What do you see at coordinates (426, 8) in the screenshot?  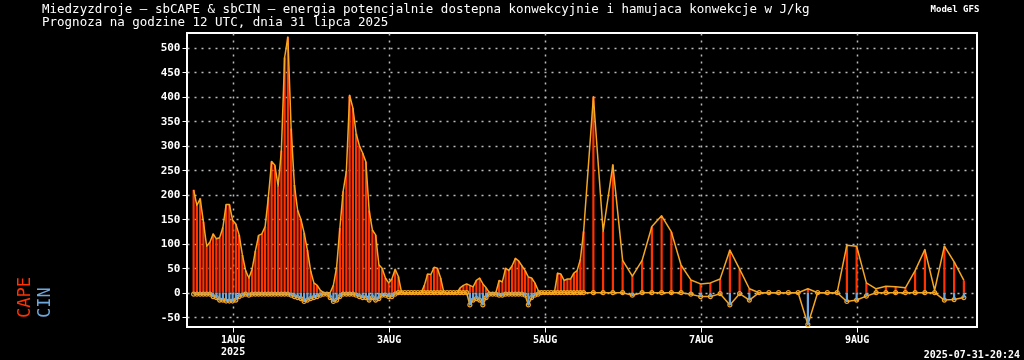 I see `chart-title: Miedzyzdroje – sbCAPE & sbCIN – energia potencjalnie dostepna konwekcyjnie i hamujaca konwekcje w J/kg` at bounding box center [426, 8].